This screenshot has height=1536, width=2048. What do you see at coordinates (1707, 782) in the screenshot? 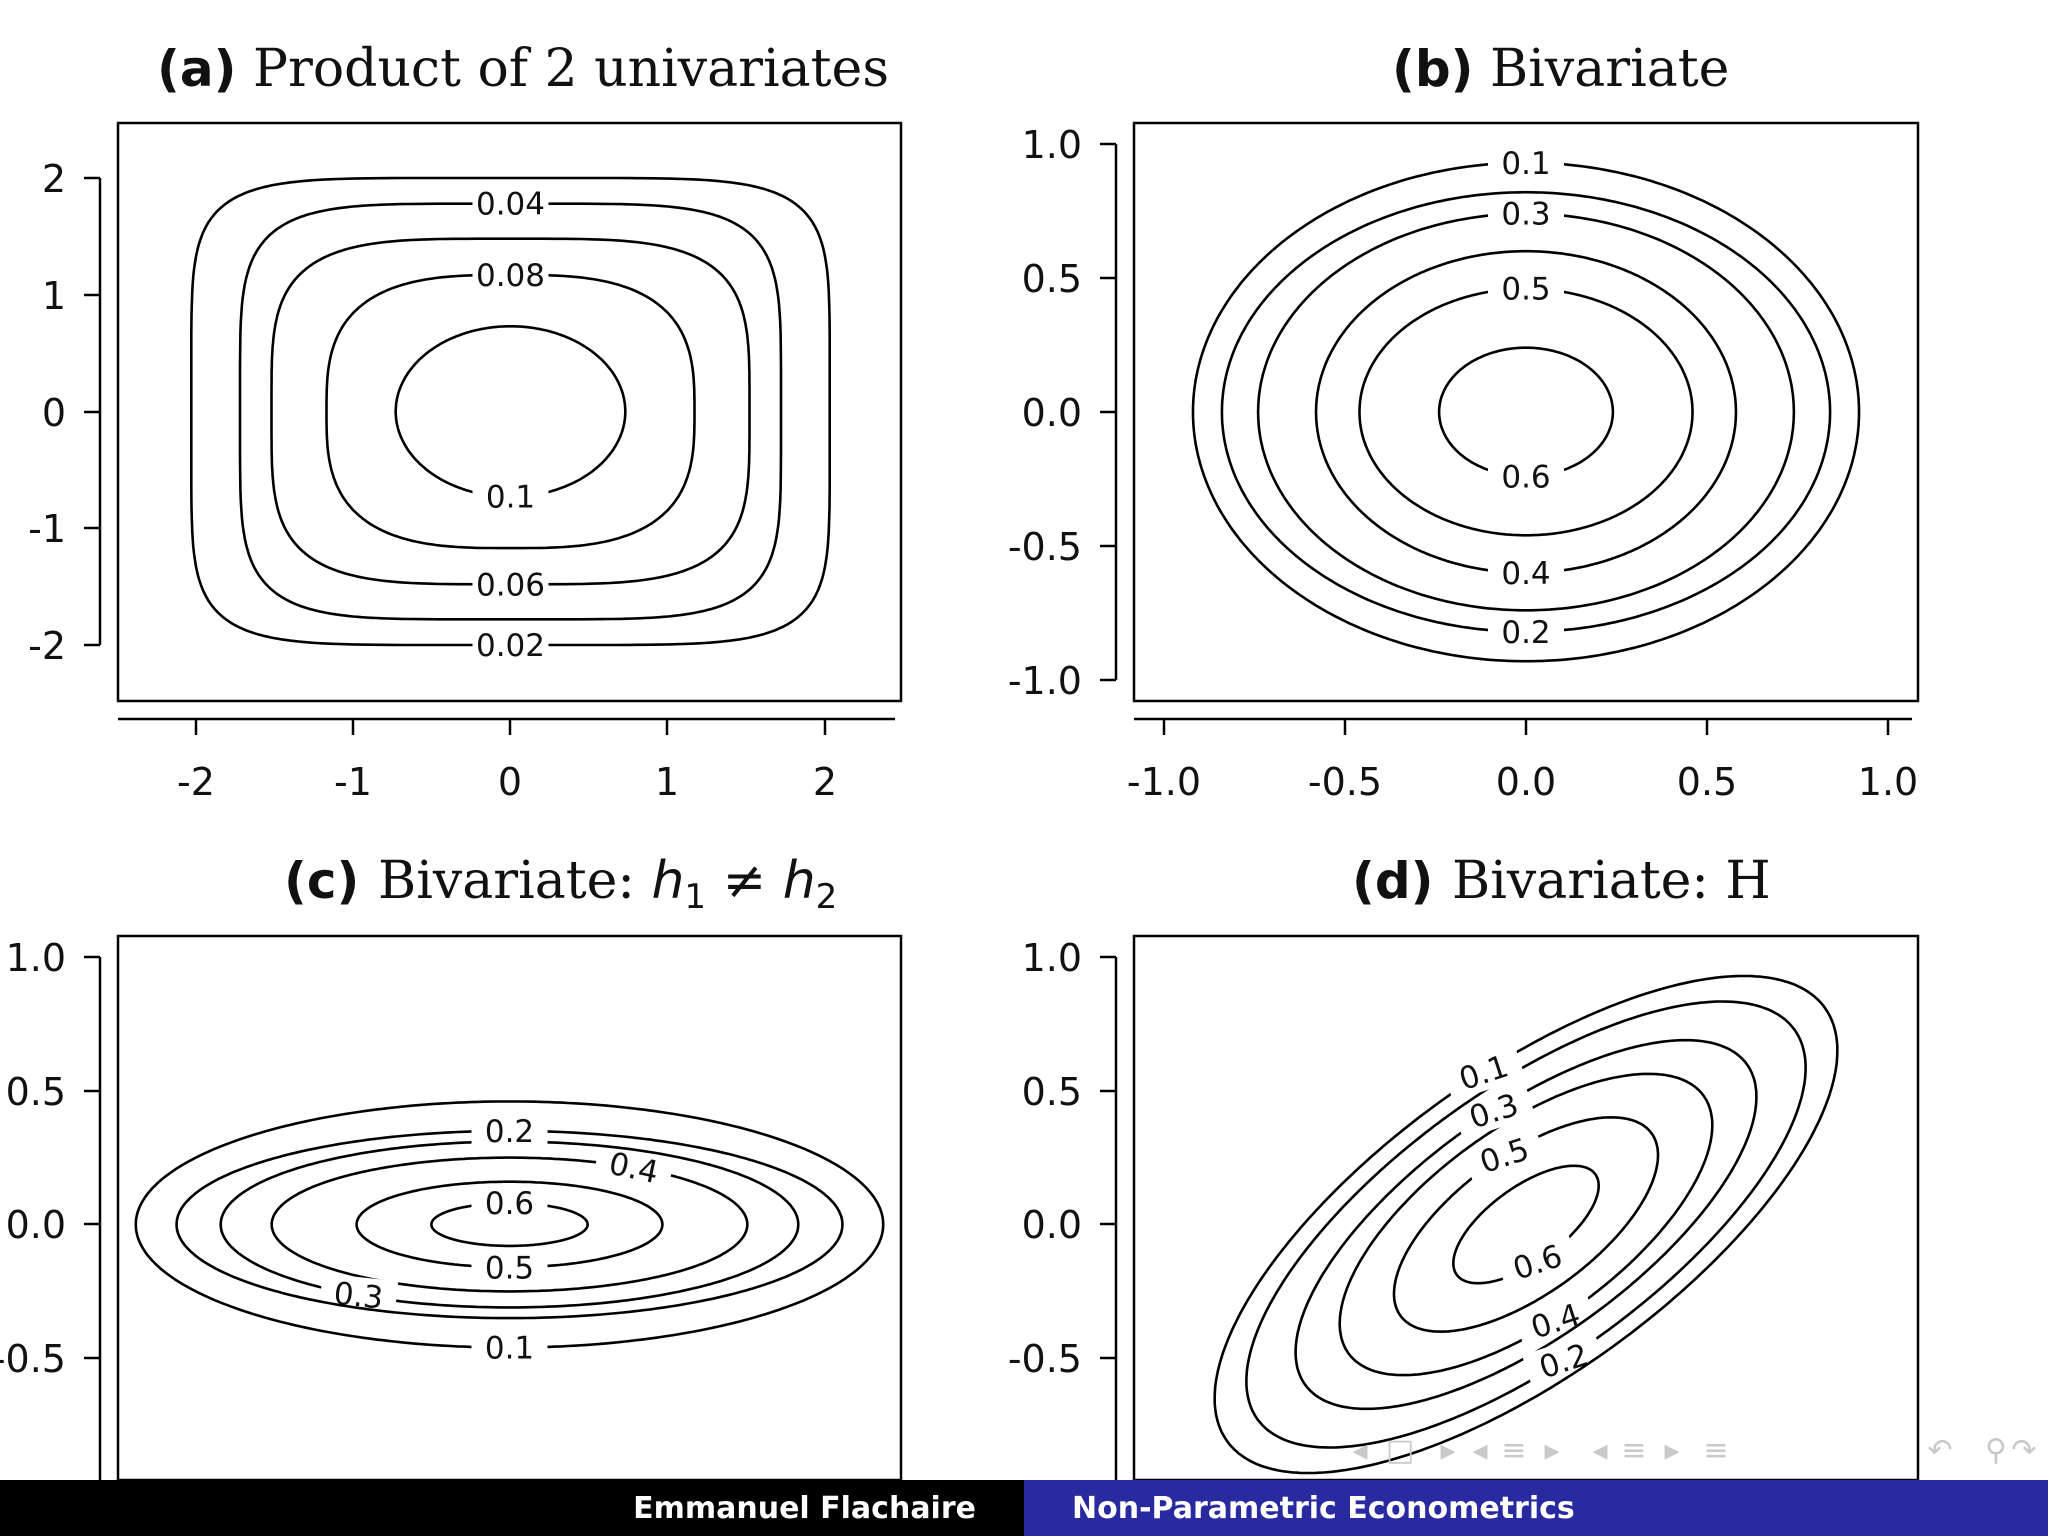
I see `x-tick-label: 0.5` at bounding box center [1707, 782].